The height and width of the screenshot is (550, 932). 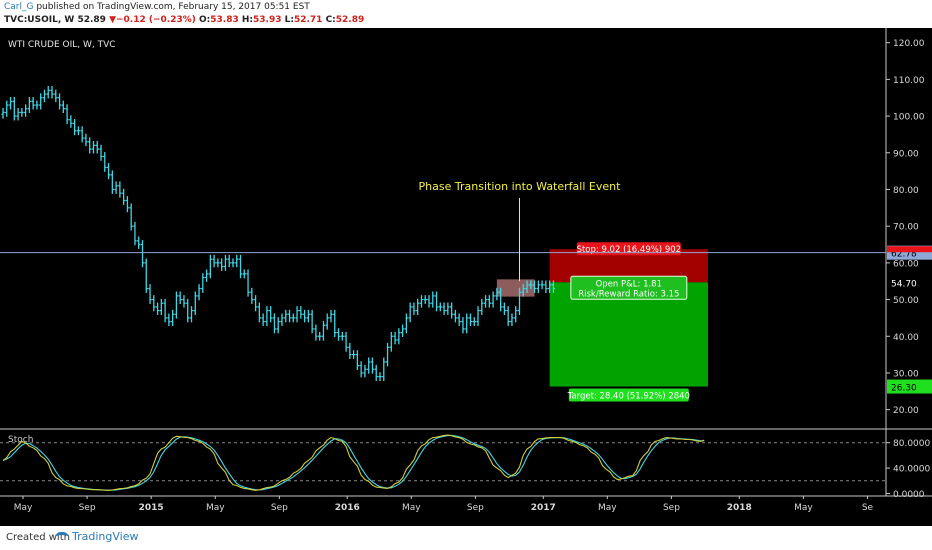 What do you see at coordinates (62, 537) in the screenshot?
I see `tradingview-cloud-icon` at bounding box center [62, 537].